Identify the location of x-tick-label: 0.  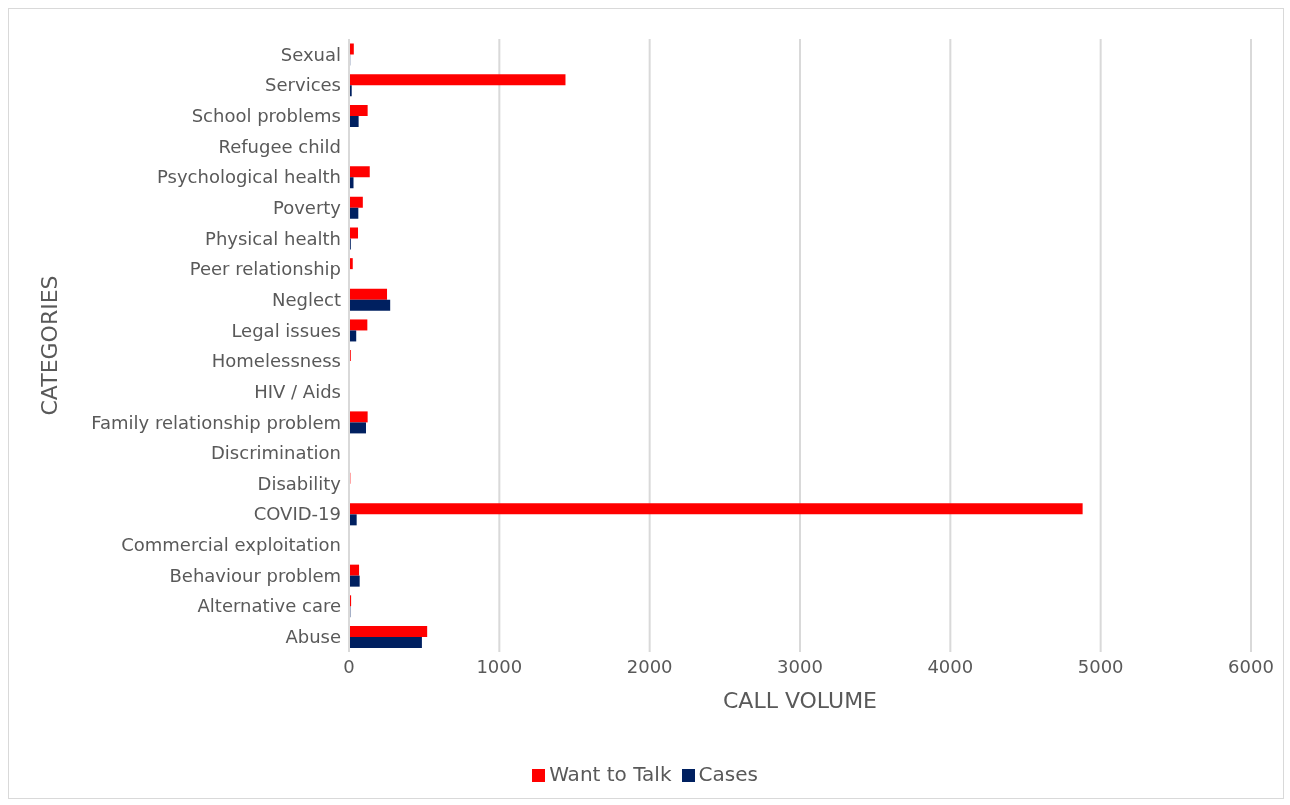
(349, 666).